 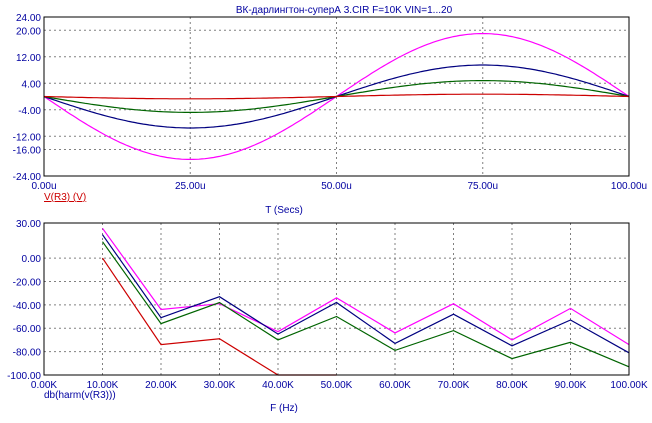 What do you see at coordinates (629, 186) in the screenshot?
I see `time-x-tick-label: 100.00u` at bounding box center [629, 186].